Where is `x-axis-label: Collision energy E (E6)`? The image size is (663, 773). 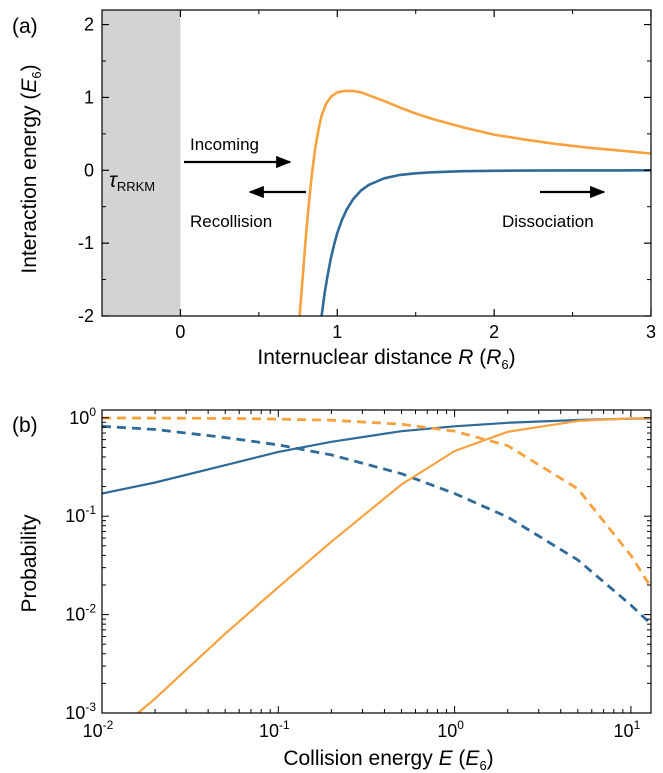 x-axis-label: Collision energy E (E6) is located at coordinates (388, 760).